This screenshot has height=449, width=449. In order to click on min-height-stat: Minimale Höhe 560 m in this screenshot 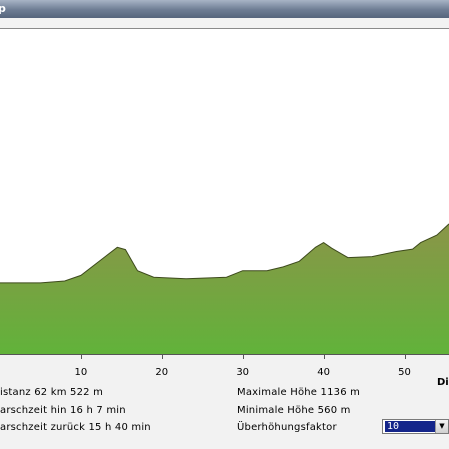, I will do `click(294, 410)`.